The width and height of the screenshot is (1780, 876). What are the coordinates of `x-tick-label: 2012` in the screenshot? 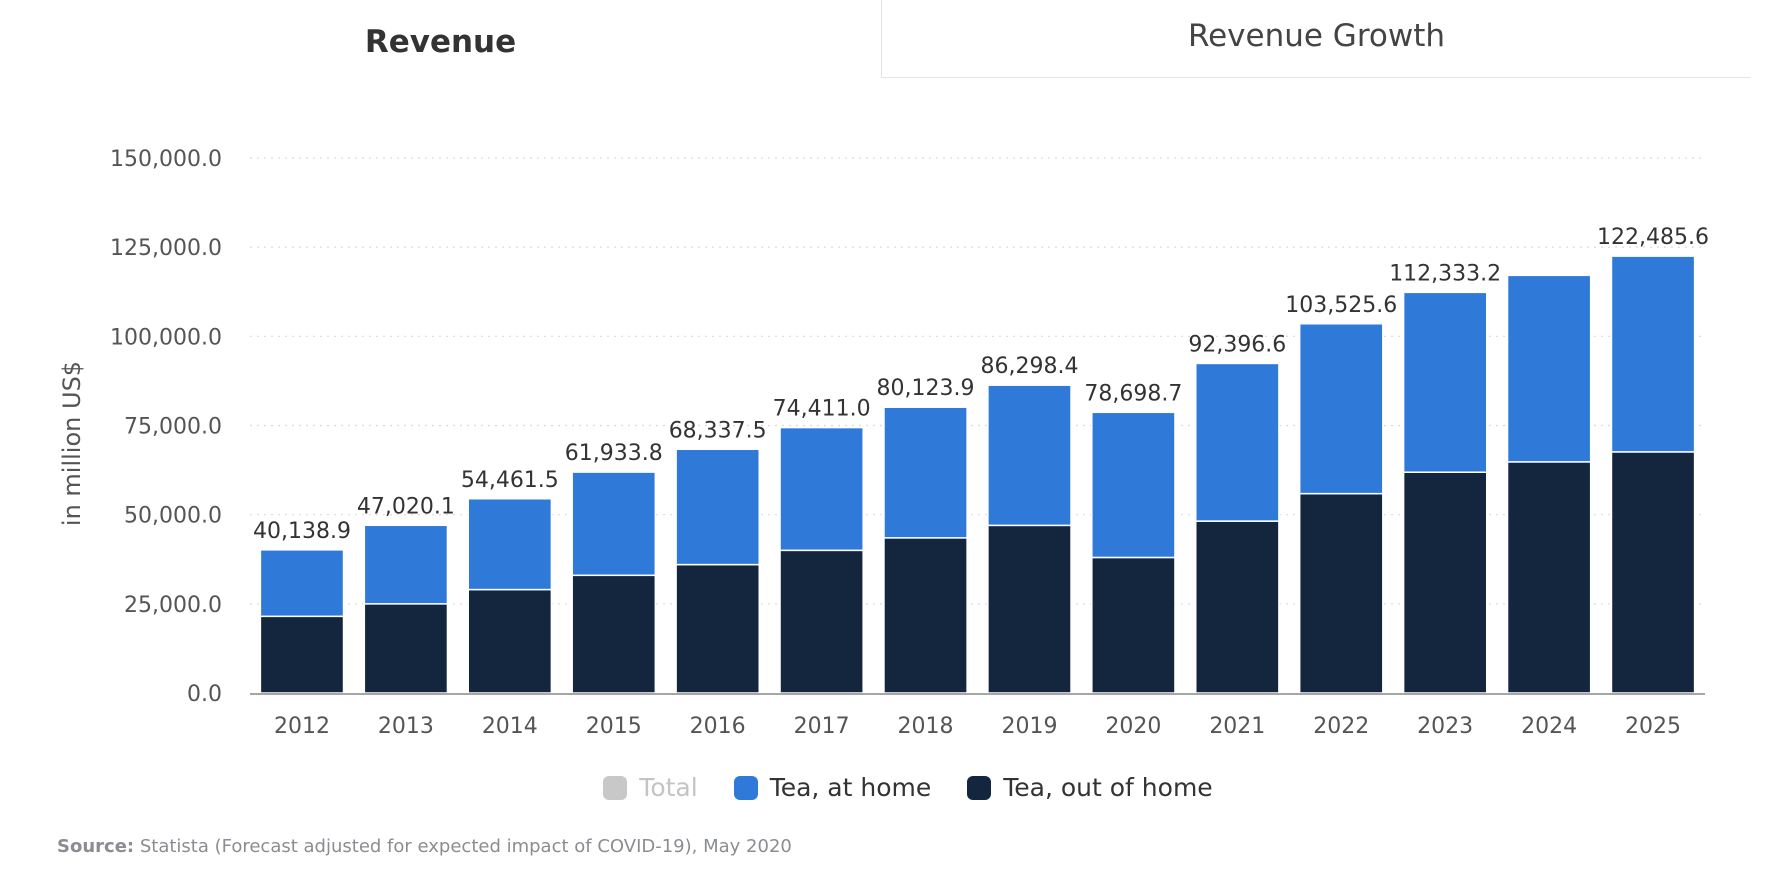 It's located at (302, 726).